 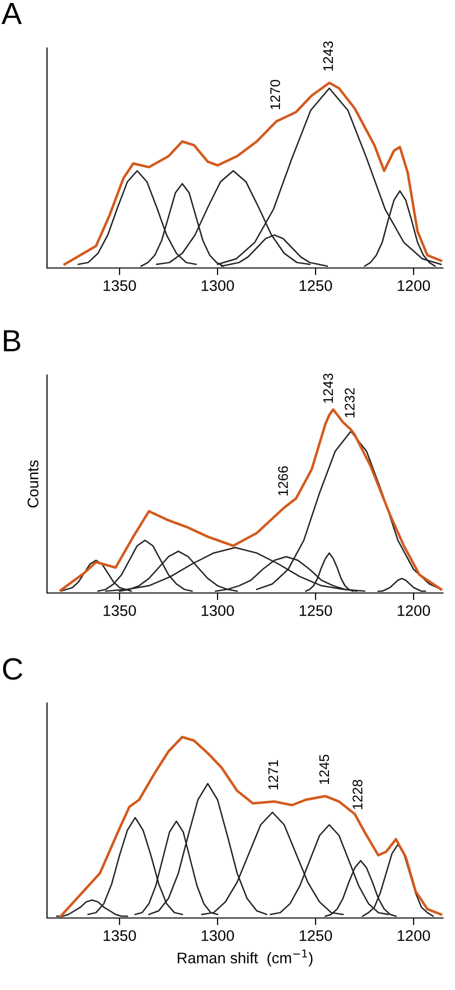 What do you see at coordinates (357, 795) in the screenshot?
I see `annotation: 1228` at bounding box center [357, 795].